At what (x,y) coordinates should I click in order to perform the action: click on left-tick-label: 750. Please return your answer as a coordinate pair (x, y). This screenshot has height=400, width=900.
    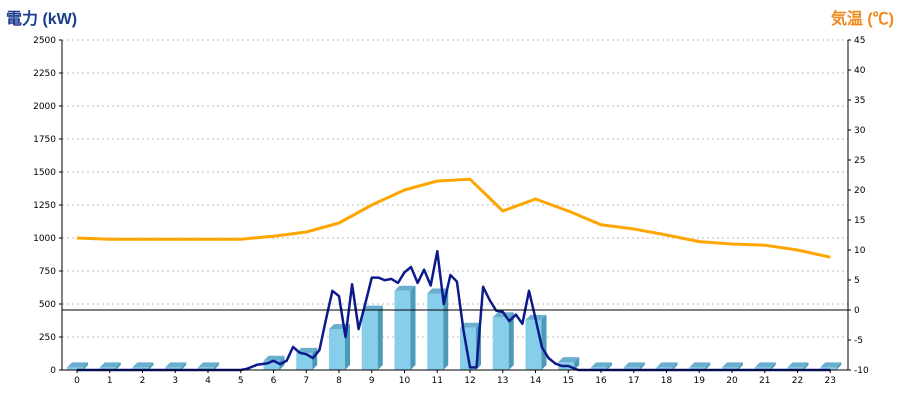
    Looking at the image, I should click on (47, 272).